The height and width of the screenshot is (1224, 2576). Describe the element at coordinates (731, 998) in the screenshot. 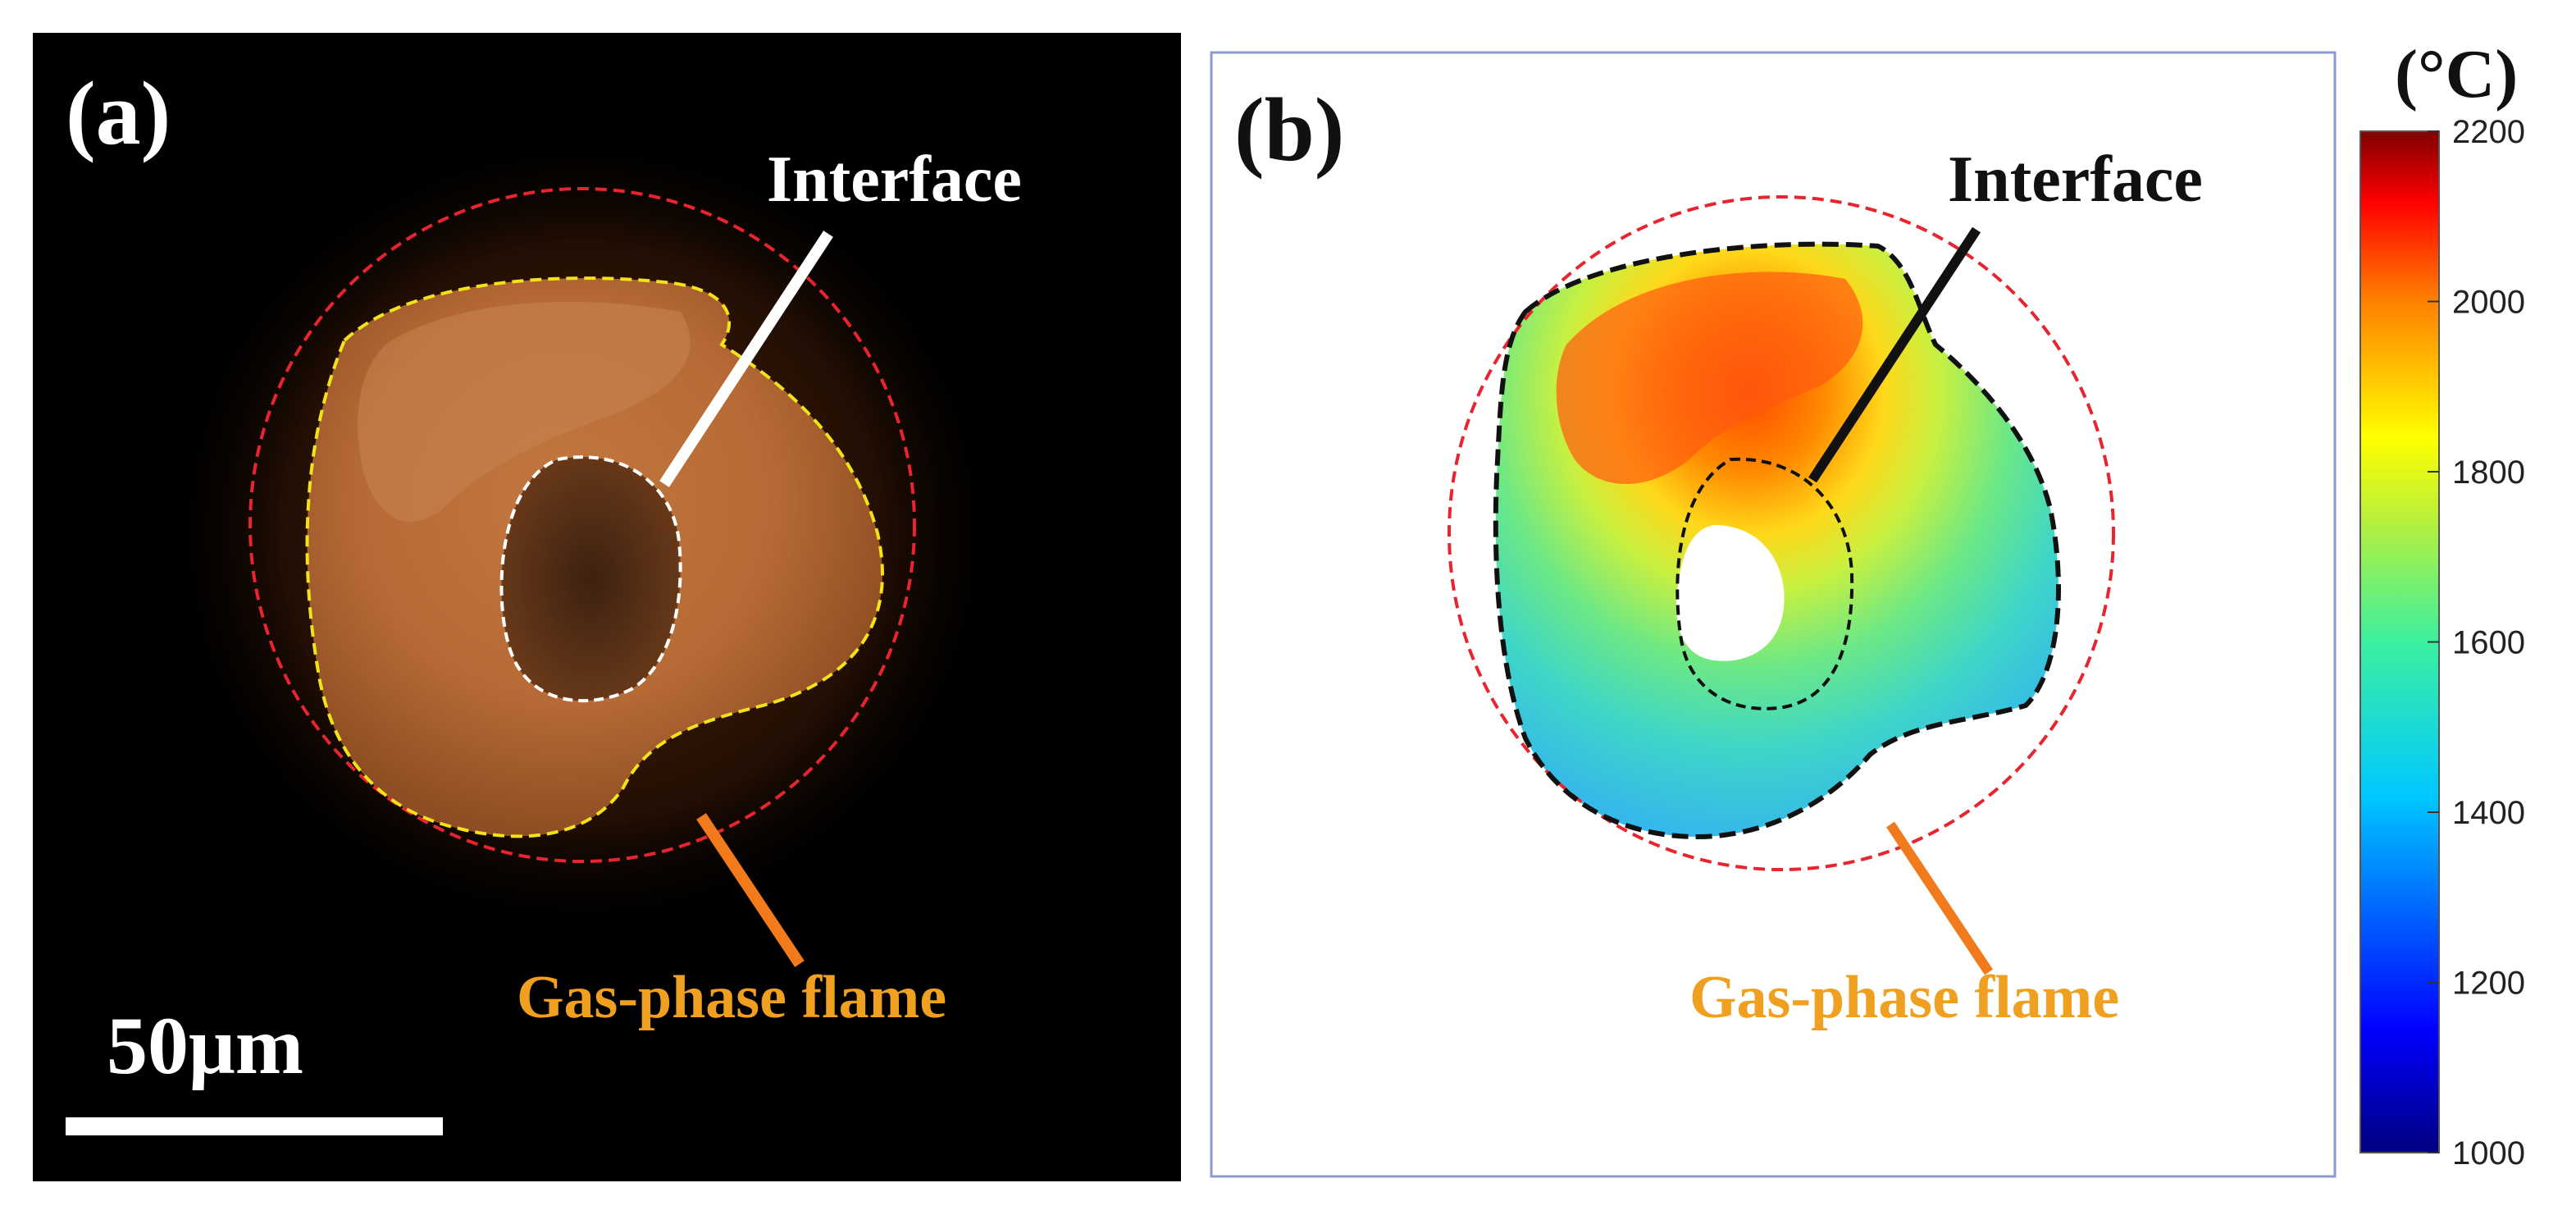

I see `panel-a-flame-label: Gas-phase flame` at that location.